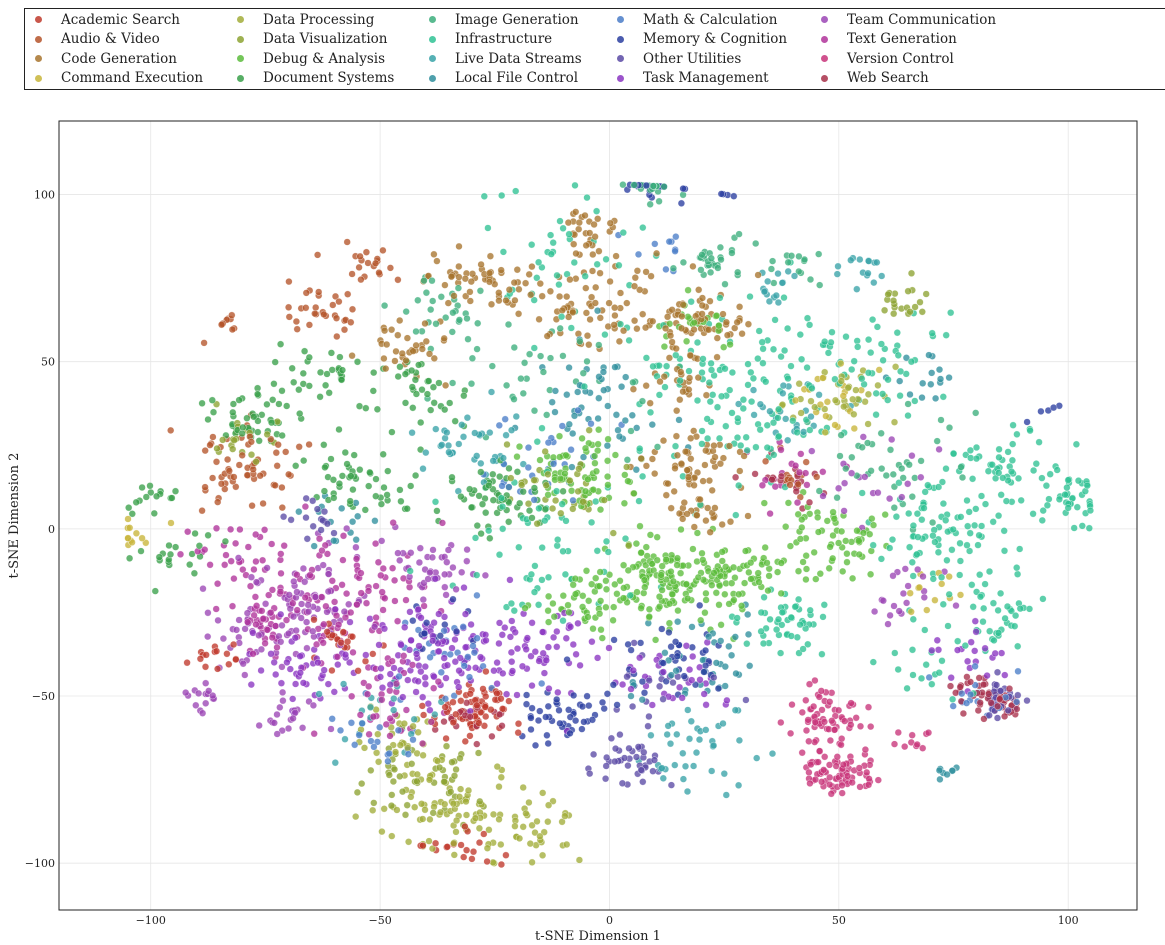 The image size is (1165, 945). What do you see at coordinates (51, 529) in the screenshot?
I see `y-tick-label: 0` at bounding box center [51, 529].